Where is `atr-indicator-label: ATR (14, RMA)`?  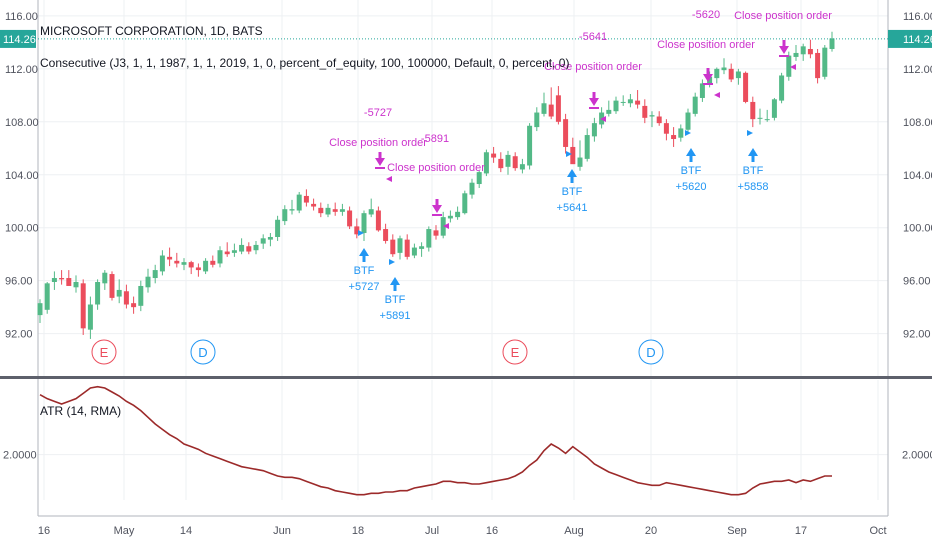
atr-indicator-label: ATR (14, RMA) is located at coordinates (81, 411).